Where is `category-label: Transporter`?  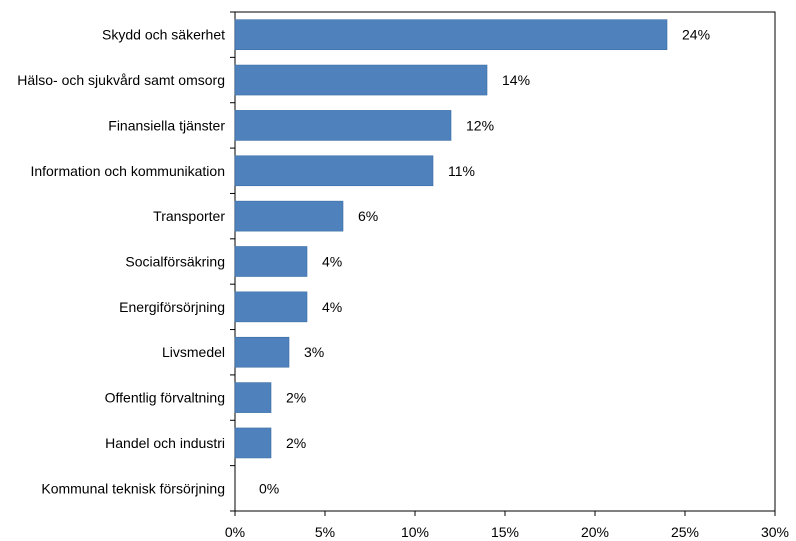
category-label: Transporter is located at coordinates (189, 216).